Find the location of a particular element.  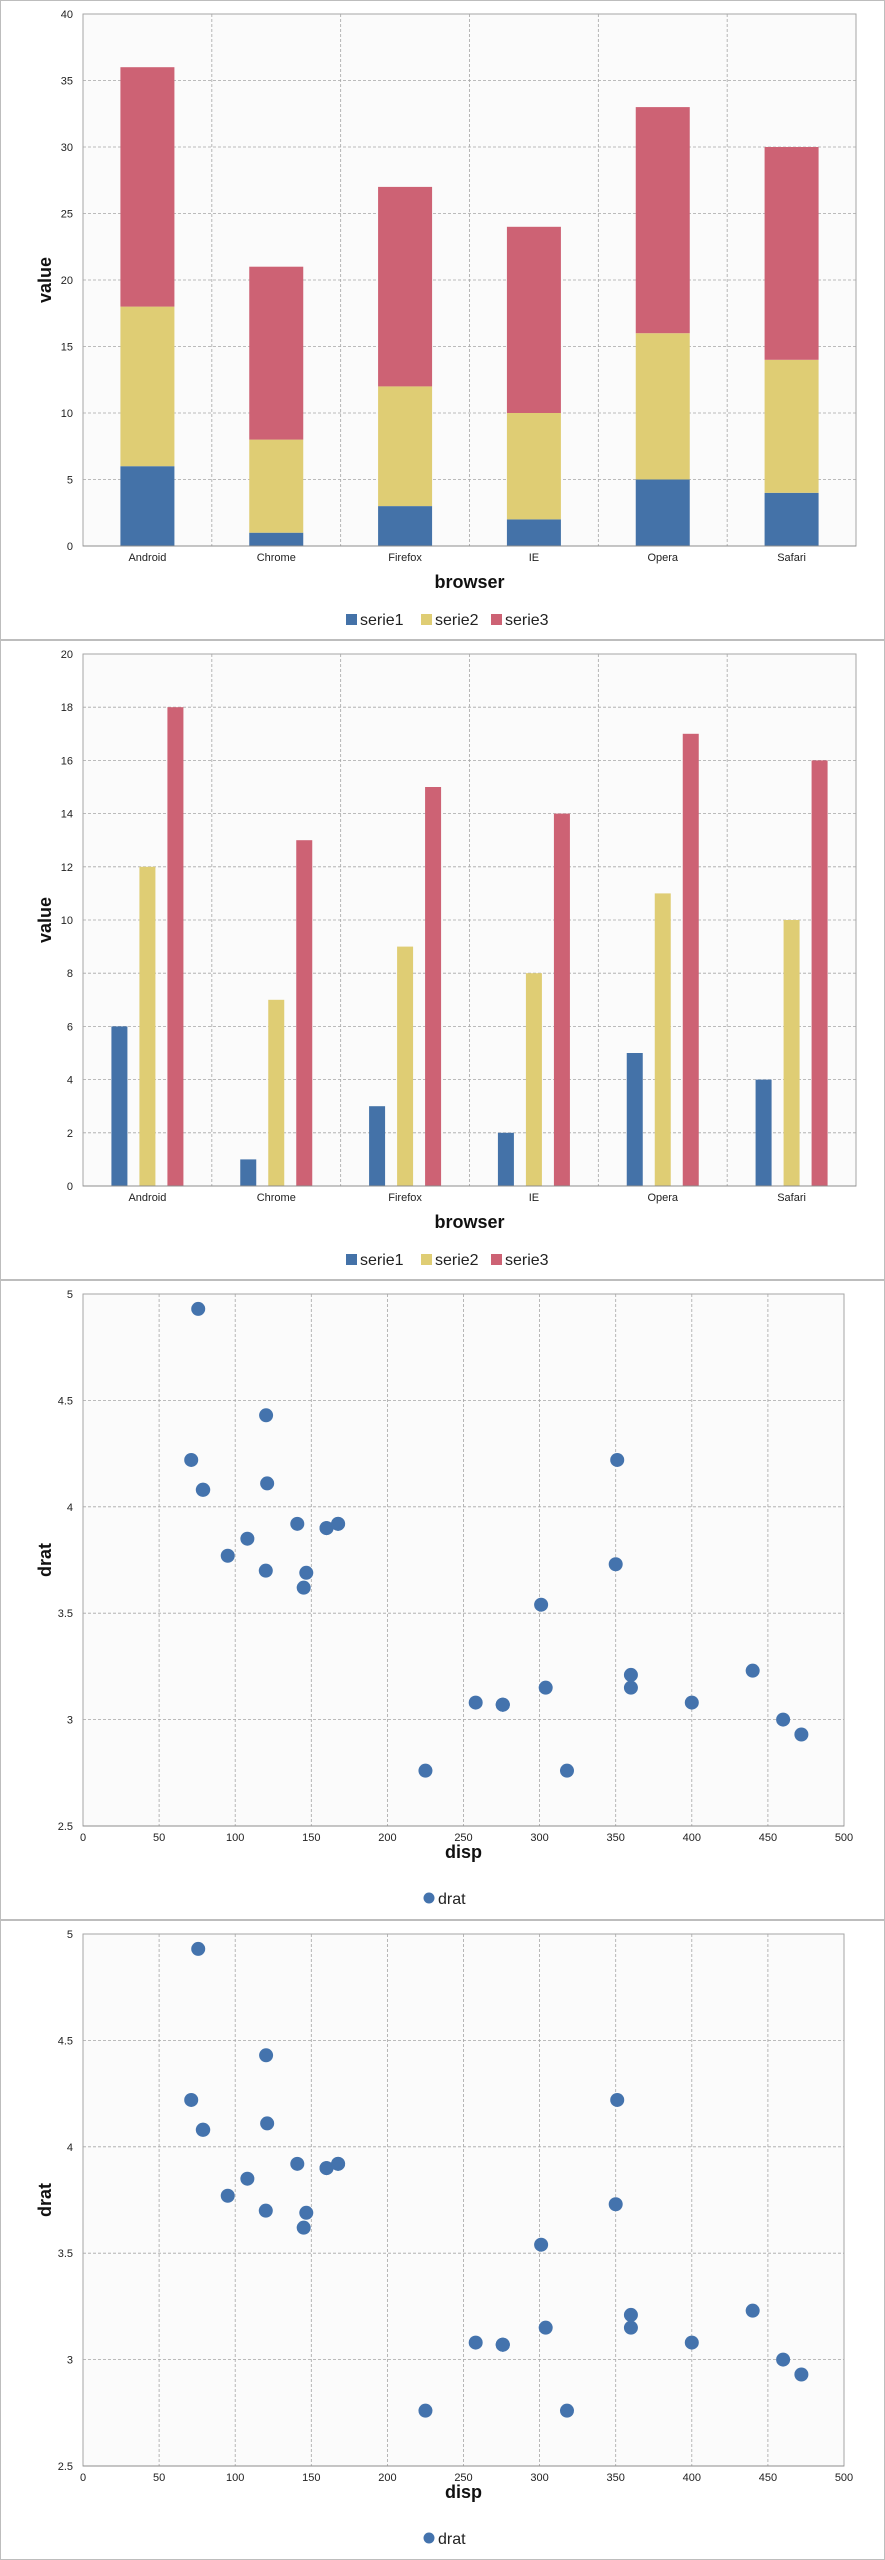

y-tick-label: 8 is located at coordinates (70, 974).